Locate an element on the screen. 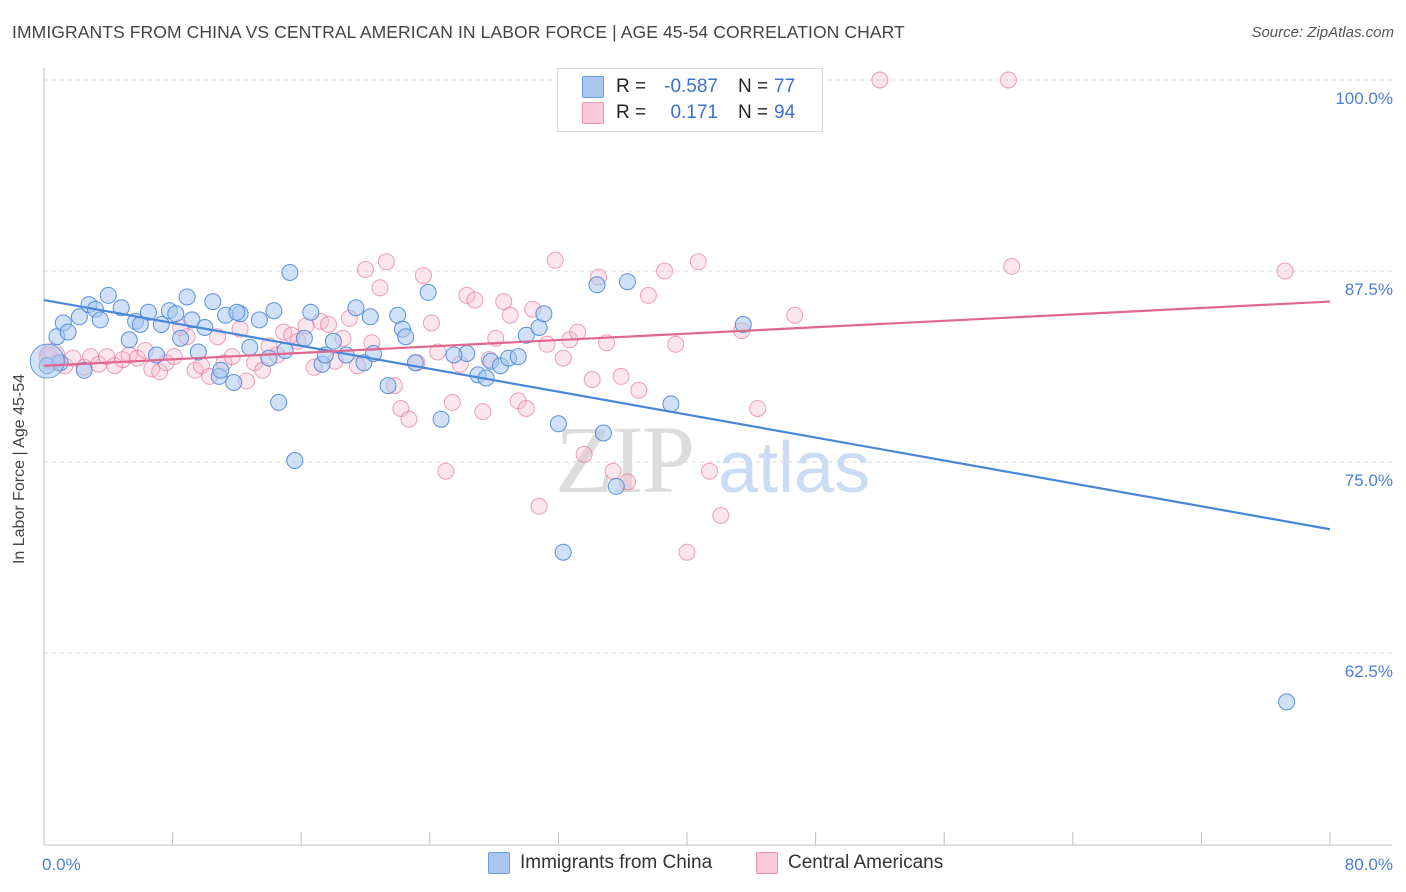 Image resolution: width=1406 pixels, height=892 pixels. legend-swatch-central-americans is located at coordinates (593, 113).